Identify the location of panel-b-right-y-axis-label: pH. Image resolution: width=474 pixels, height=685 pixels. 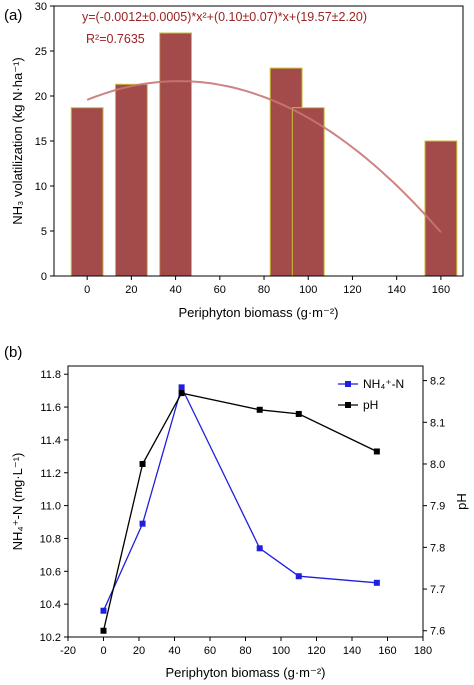
(461, 501).